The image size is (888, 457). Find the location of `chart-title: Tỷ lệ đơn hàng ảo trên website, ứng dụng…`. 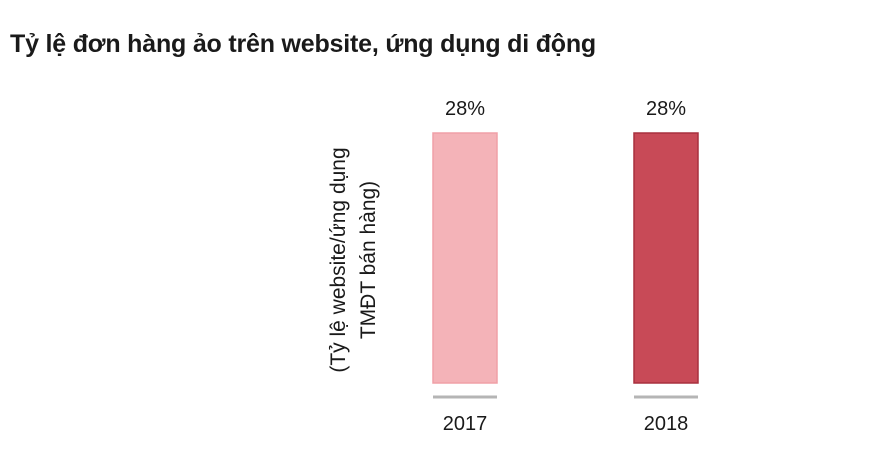

chart-title: Tỷ lệ đơn hàng ảo trên website, ứng dụng… is located at coordinates (303, 44).